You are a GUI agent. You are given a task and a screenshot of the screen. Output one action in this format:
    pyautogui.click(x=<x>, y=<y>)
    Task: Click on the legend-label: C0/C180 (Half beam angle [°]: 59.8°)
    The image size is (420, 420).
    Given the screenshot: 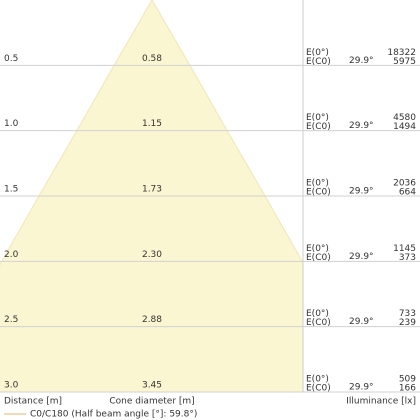 What is the action you would take?
    pyautogui.click(x=113, y=415)
    